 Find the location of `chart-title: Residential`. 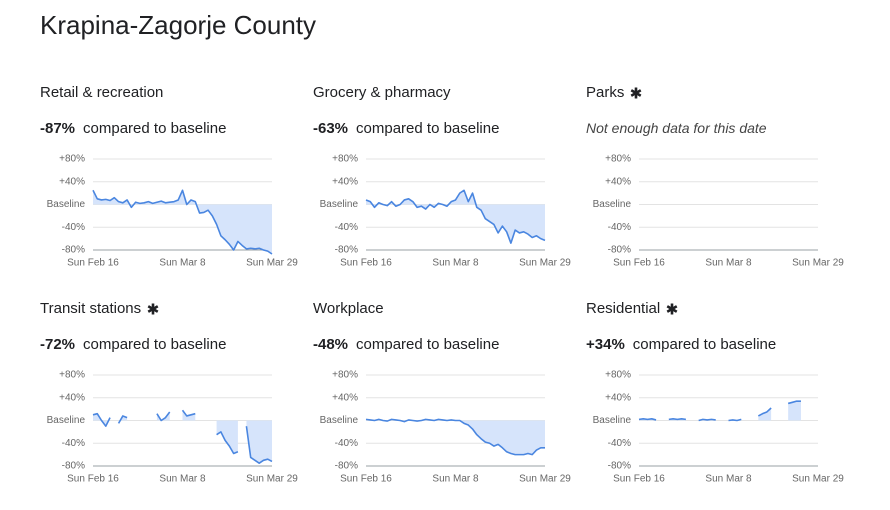

chart-title: Residential is located at coordinates (623, 308).